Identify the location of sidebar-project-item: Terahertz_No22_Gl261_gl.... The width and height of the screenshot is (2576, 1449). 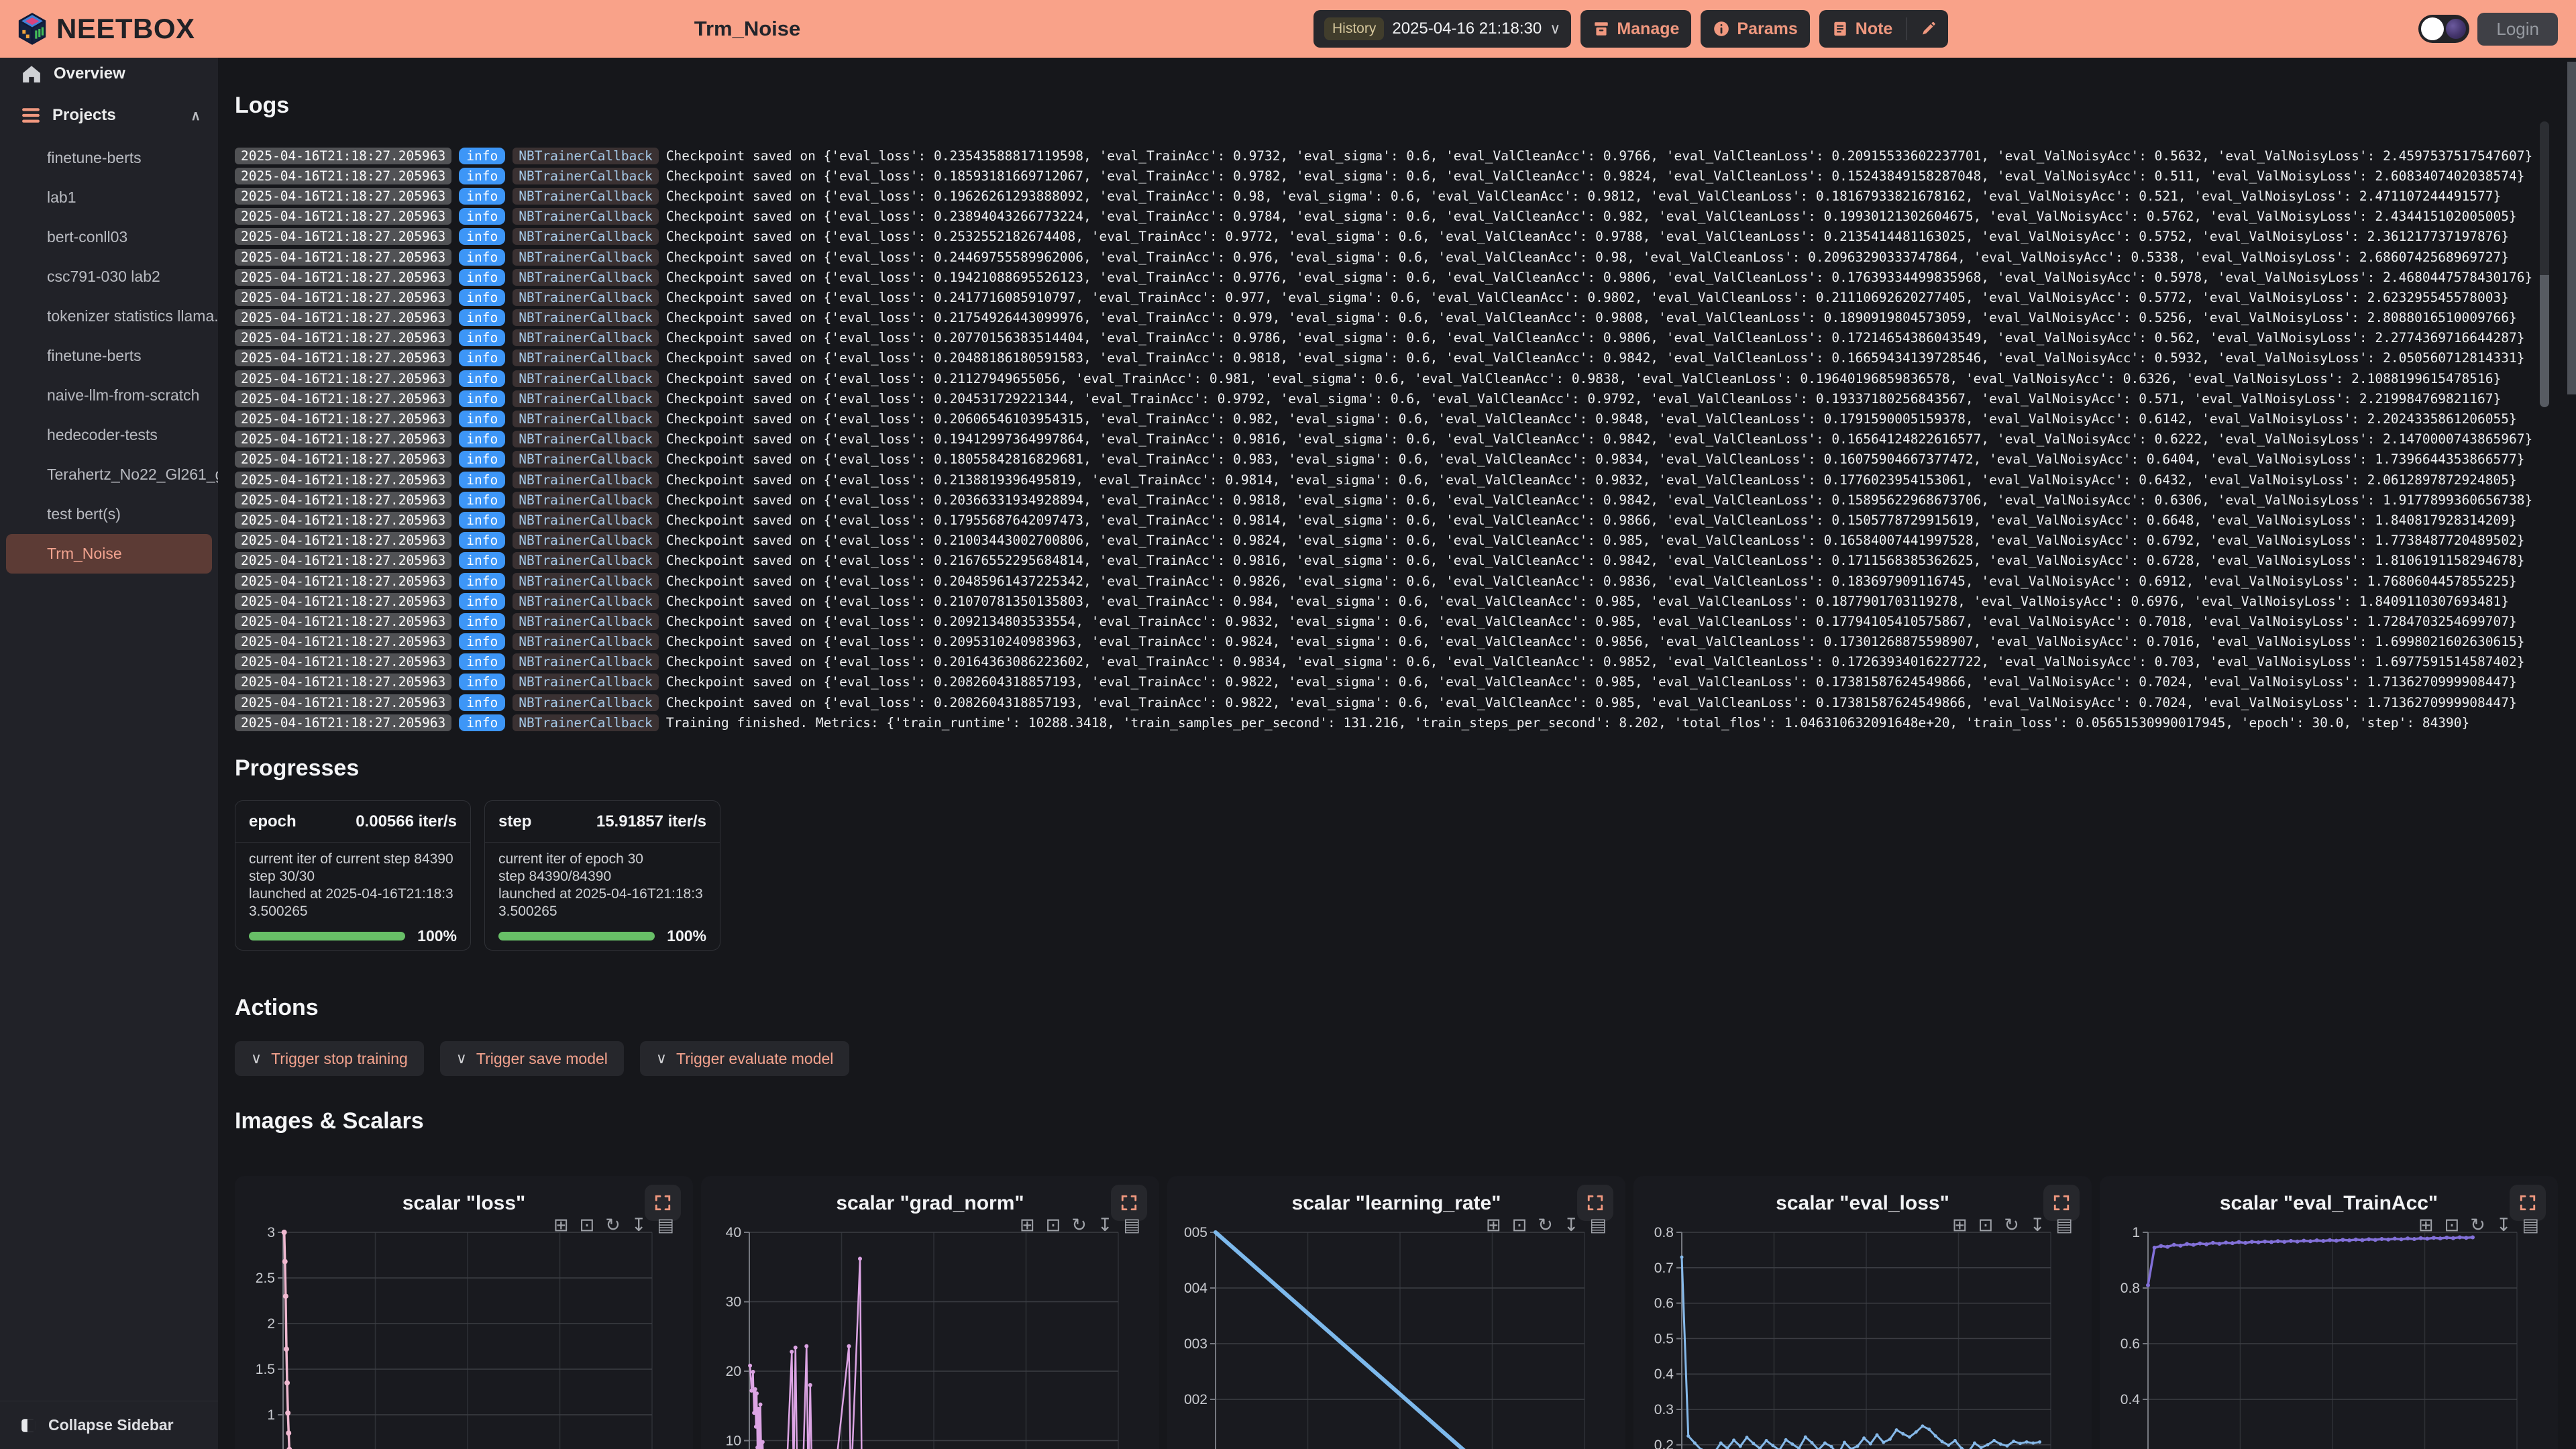
(132, 474).